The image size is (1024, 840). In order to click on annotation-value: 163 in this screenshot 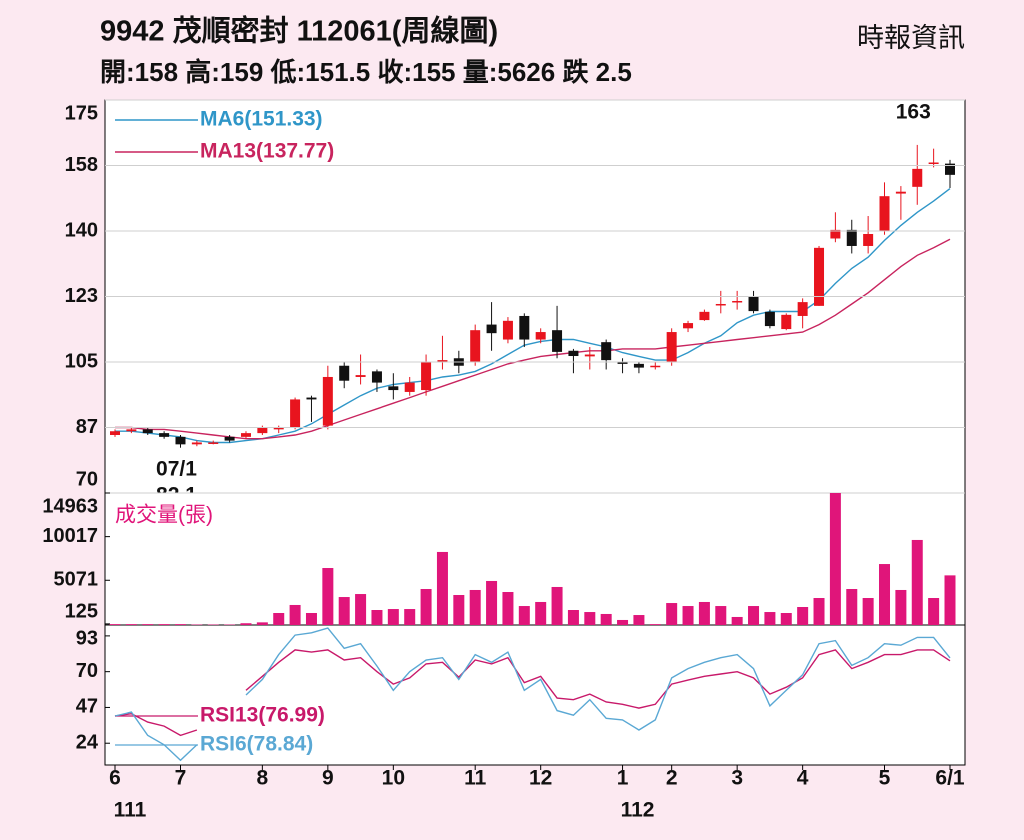, I will do `click(913, 111)`.